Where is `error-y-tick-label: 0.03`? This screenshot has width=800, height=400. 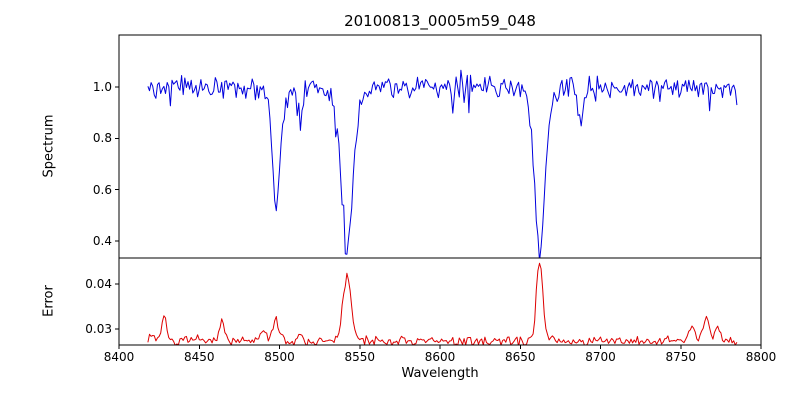
error-y-tick-label: 0.03 is located at coordinates (98, 328).